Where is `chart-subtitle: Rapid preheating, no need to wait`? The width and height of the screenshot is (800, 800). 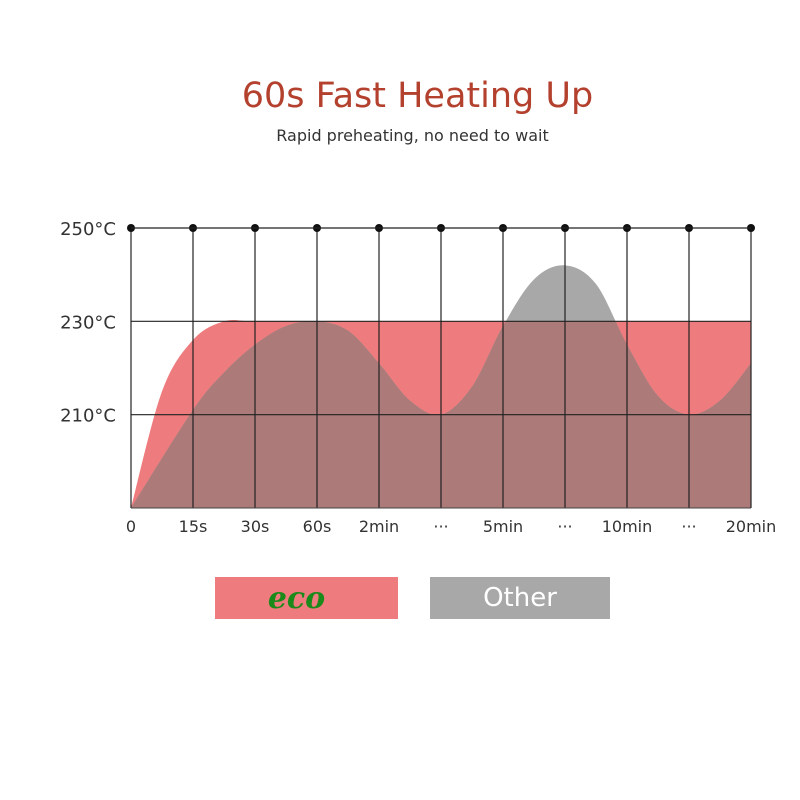 chart-subtitle: Rapid preheating, no need to wait is located at coordinates (412, 135).